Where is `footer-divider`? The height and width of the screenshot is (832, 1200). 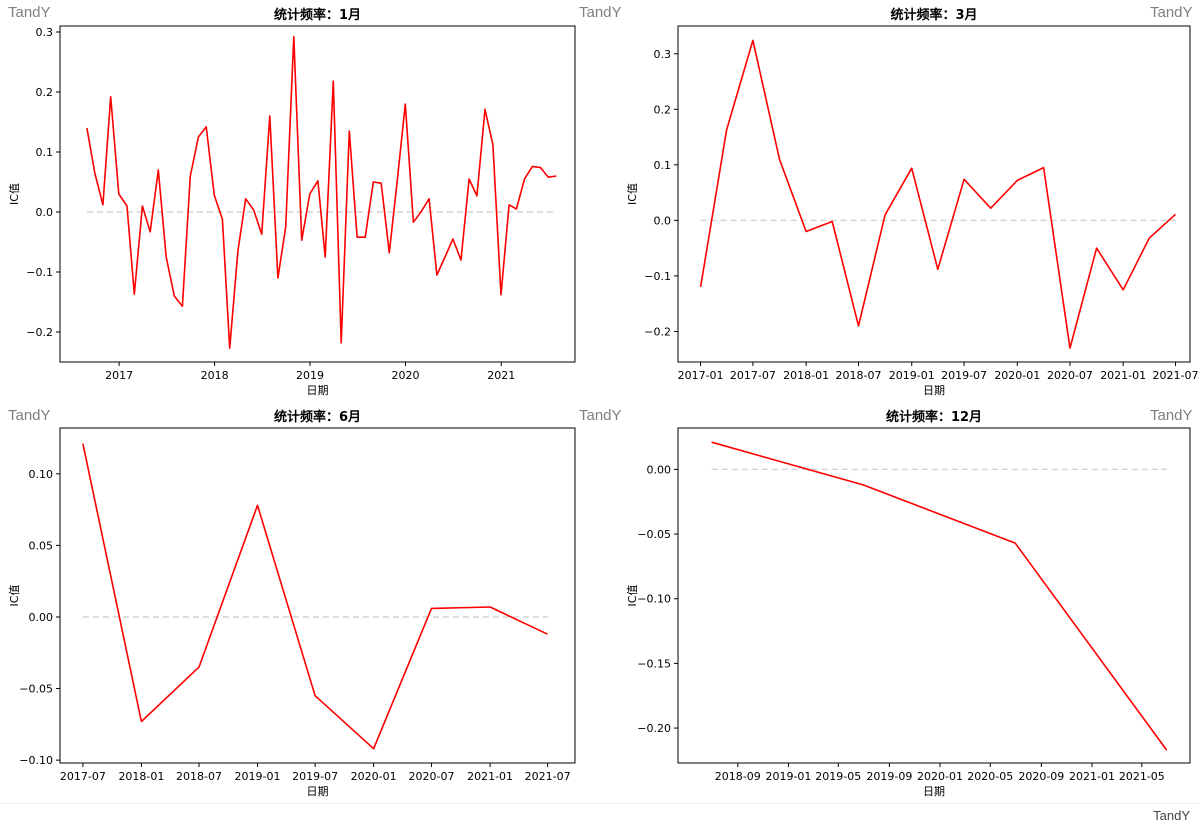
footer-divider is located at coordinates (600, 803).